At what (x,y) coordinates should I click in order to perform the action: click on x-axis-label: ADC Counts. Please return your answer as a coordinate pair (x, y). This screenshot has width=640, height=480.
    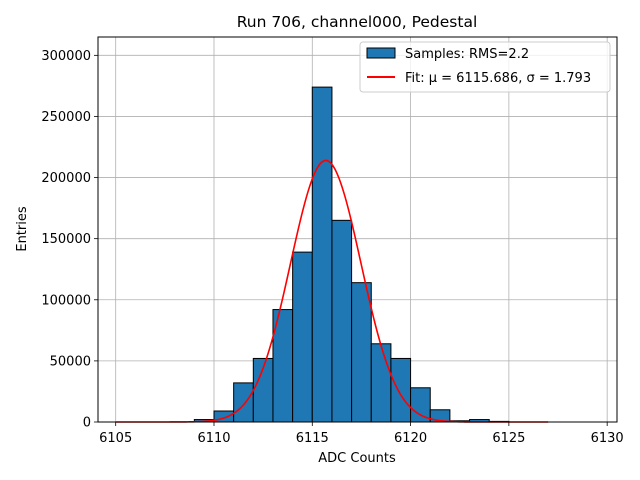
    Looking at the image, I should click on (357, 458).